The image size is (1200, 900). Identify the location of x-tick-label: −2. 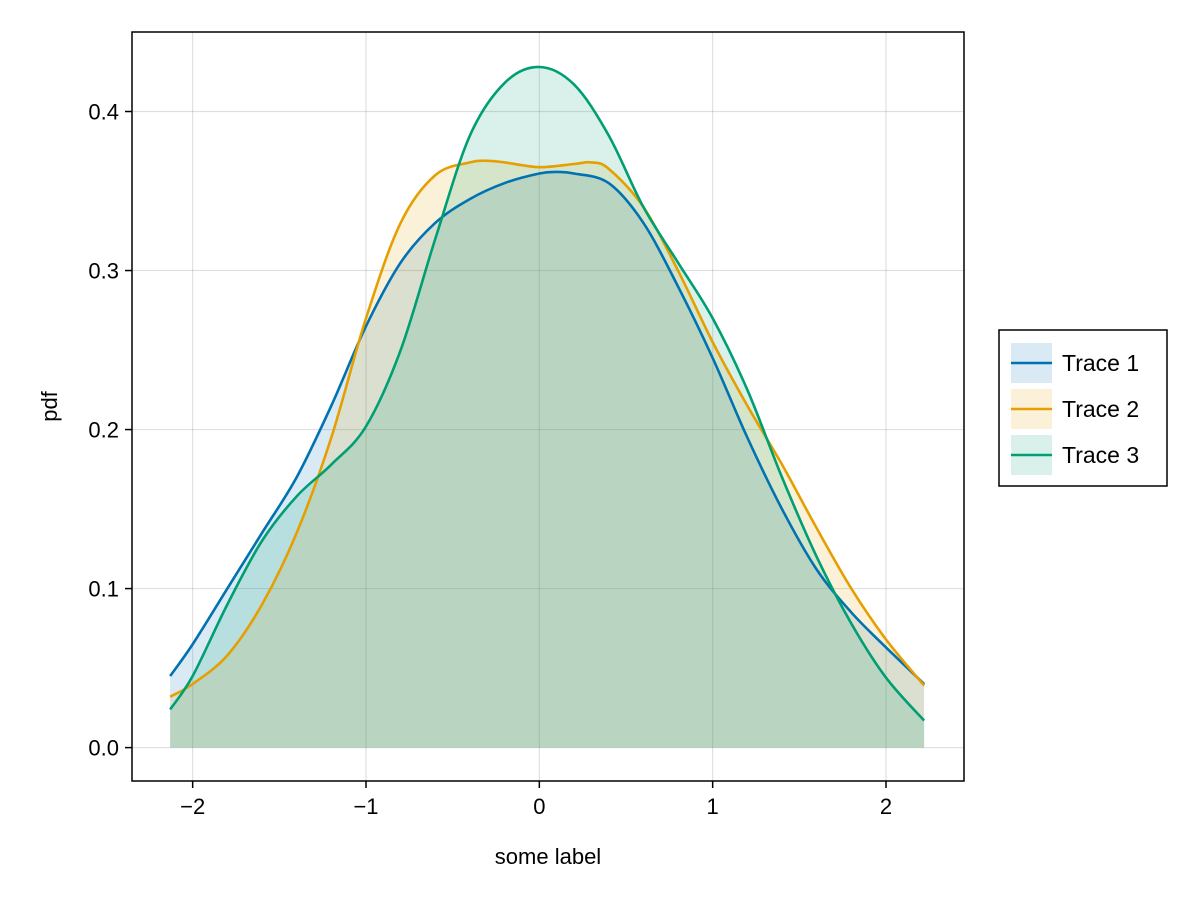
(192, 806).